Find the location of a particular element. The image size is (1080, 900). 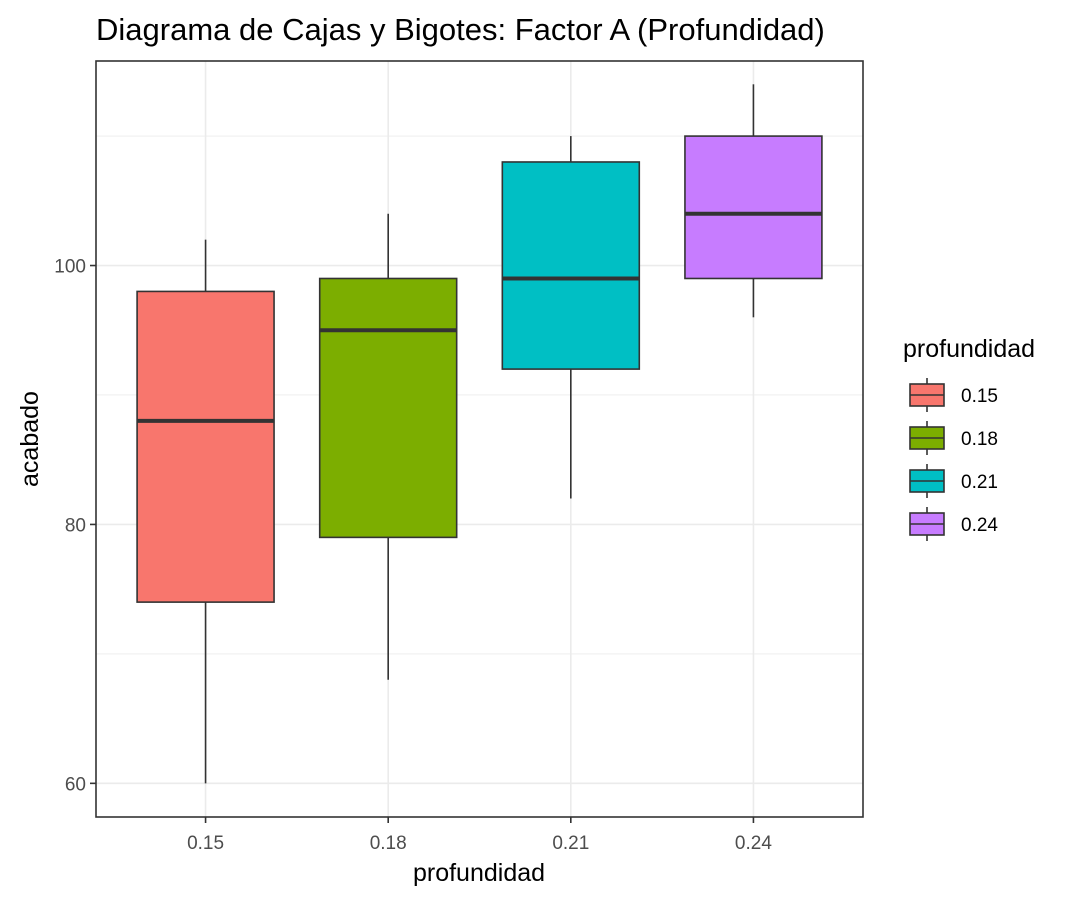

y-axis-title: acabado is located at coordinates (30, 439).